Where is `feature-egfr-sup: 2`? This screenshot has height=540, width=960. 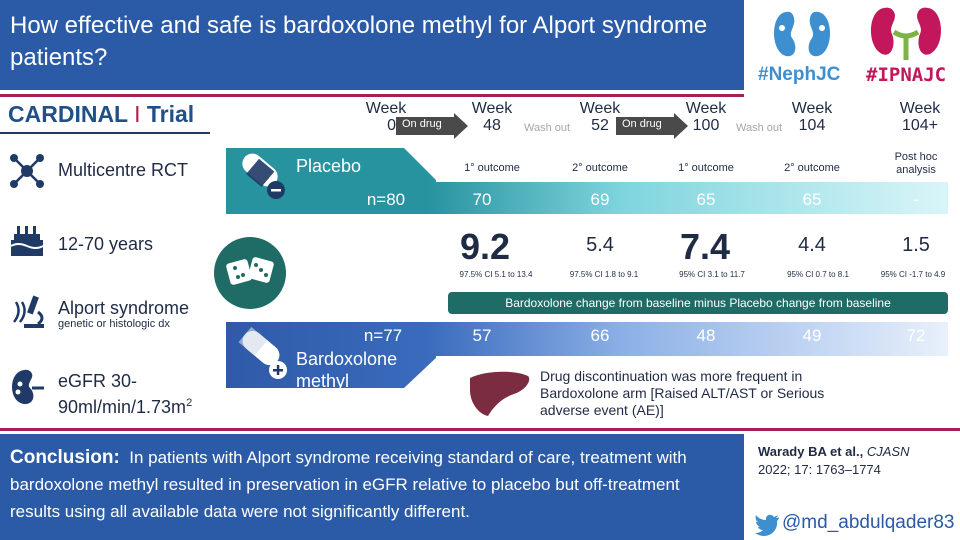 feature-egfr-sup: 2 is located at coordinates (189, 403).